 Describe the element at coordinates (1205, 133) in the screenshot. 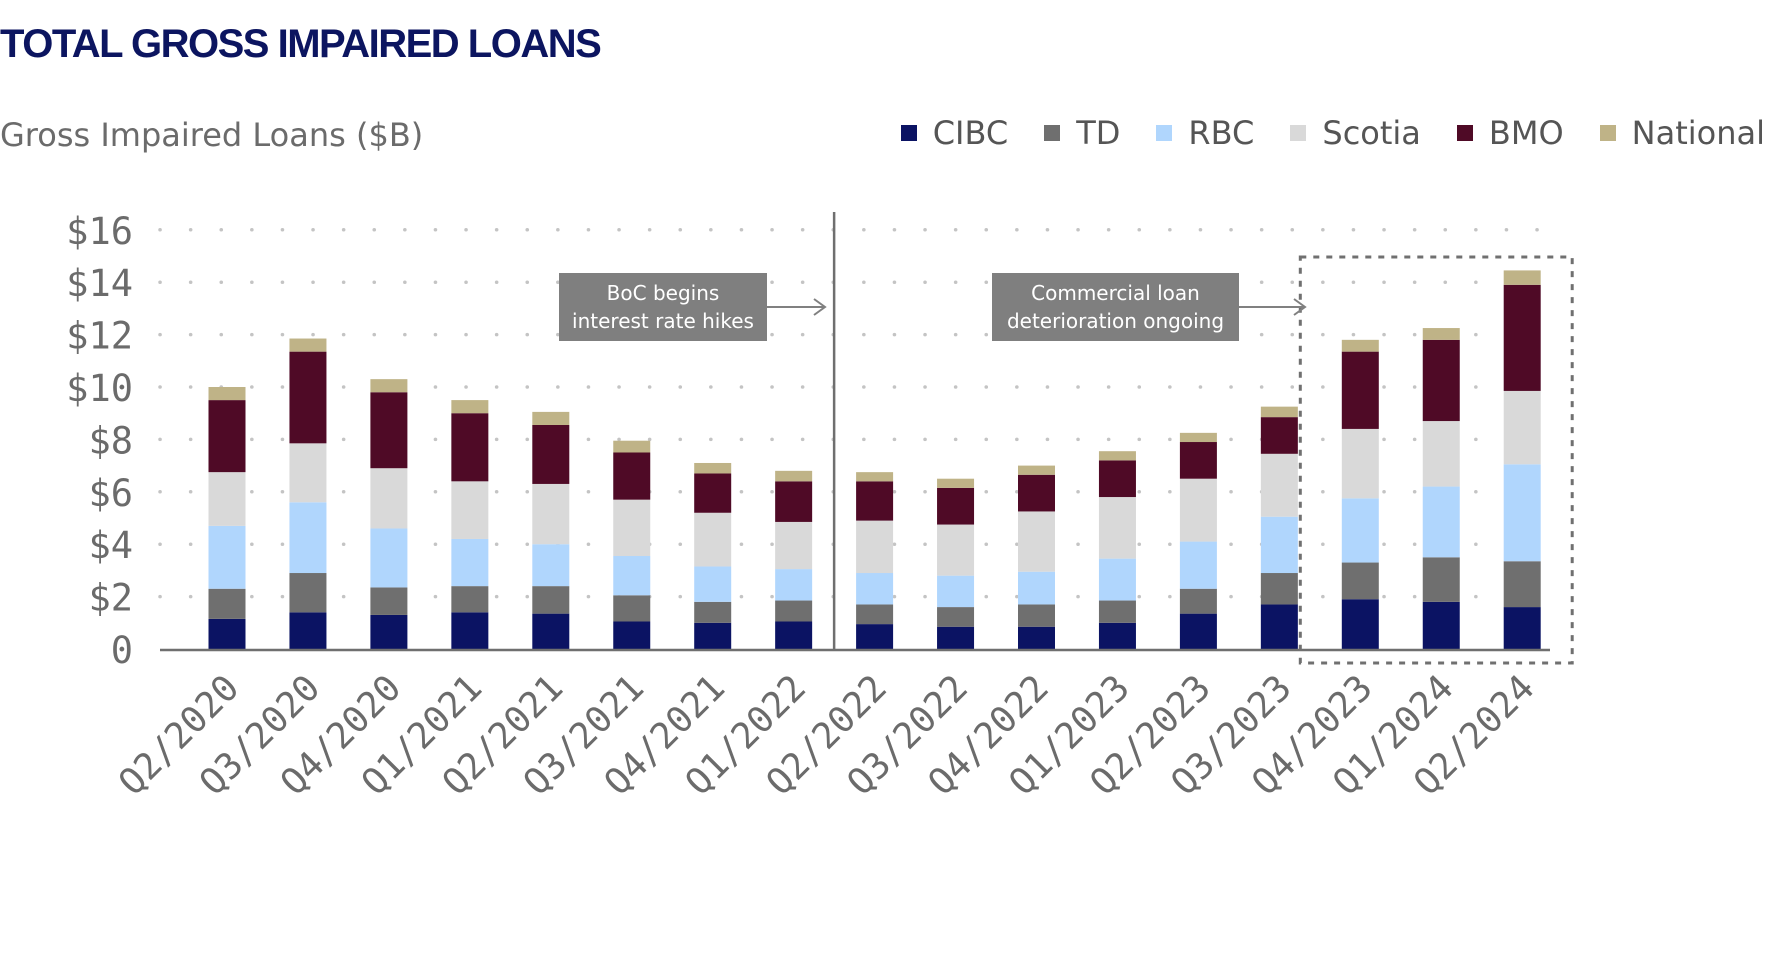

I see `legend-item-rbc: RBC` at that location.